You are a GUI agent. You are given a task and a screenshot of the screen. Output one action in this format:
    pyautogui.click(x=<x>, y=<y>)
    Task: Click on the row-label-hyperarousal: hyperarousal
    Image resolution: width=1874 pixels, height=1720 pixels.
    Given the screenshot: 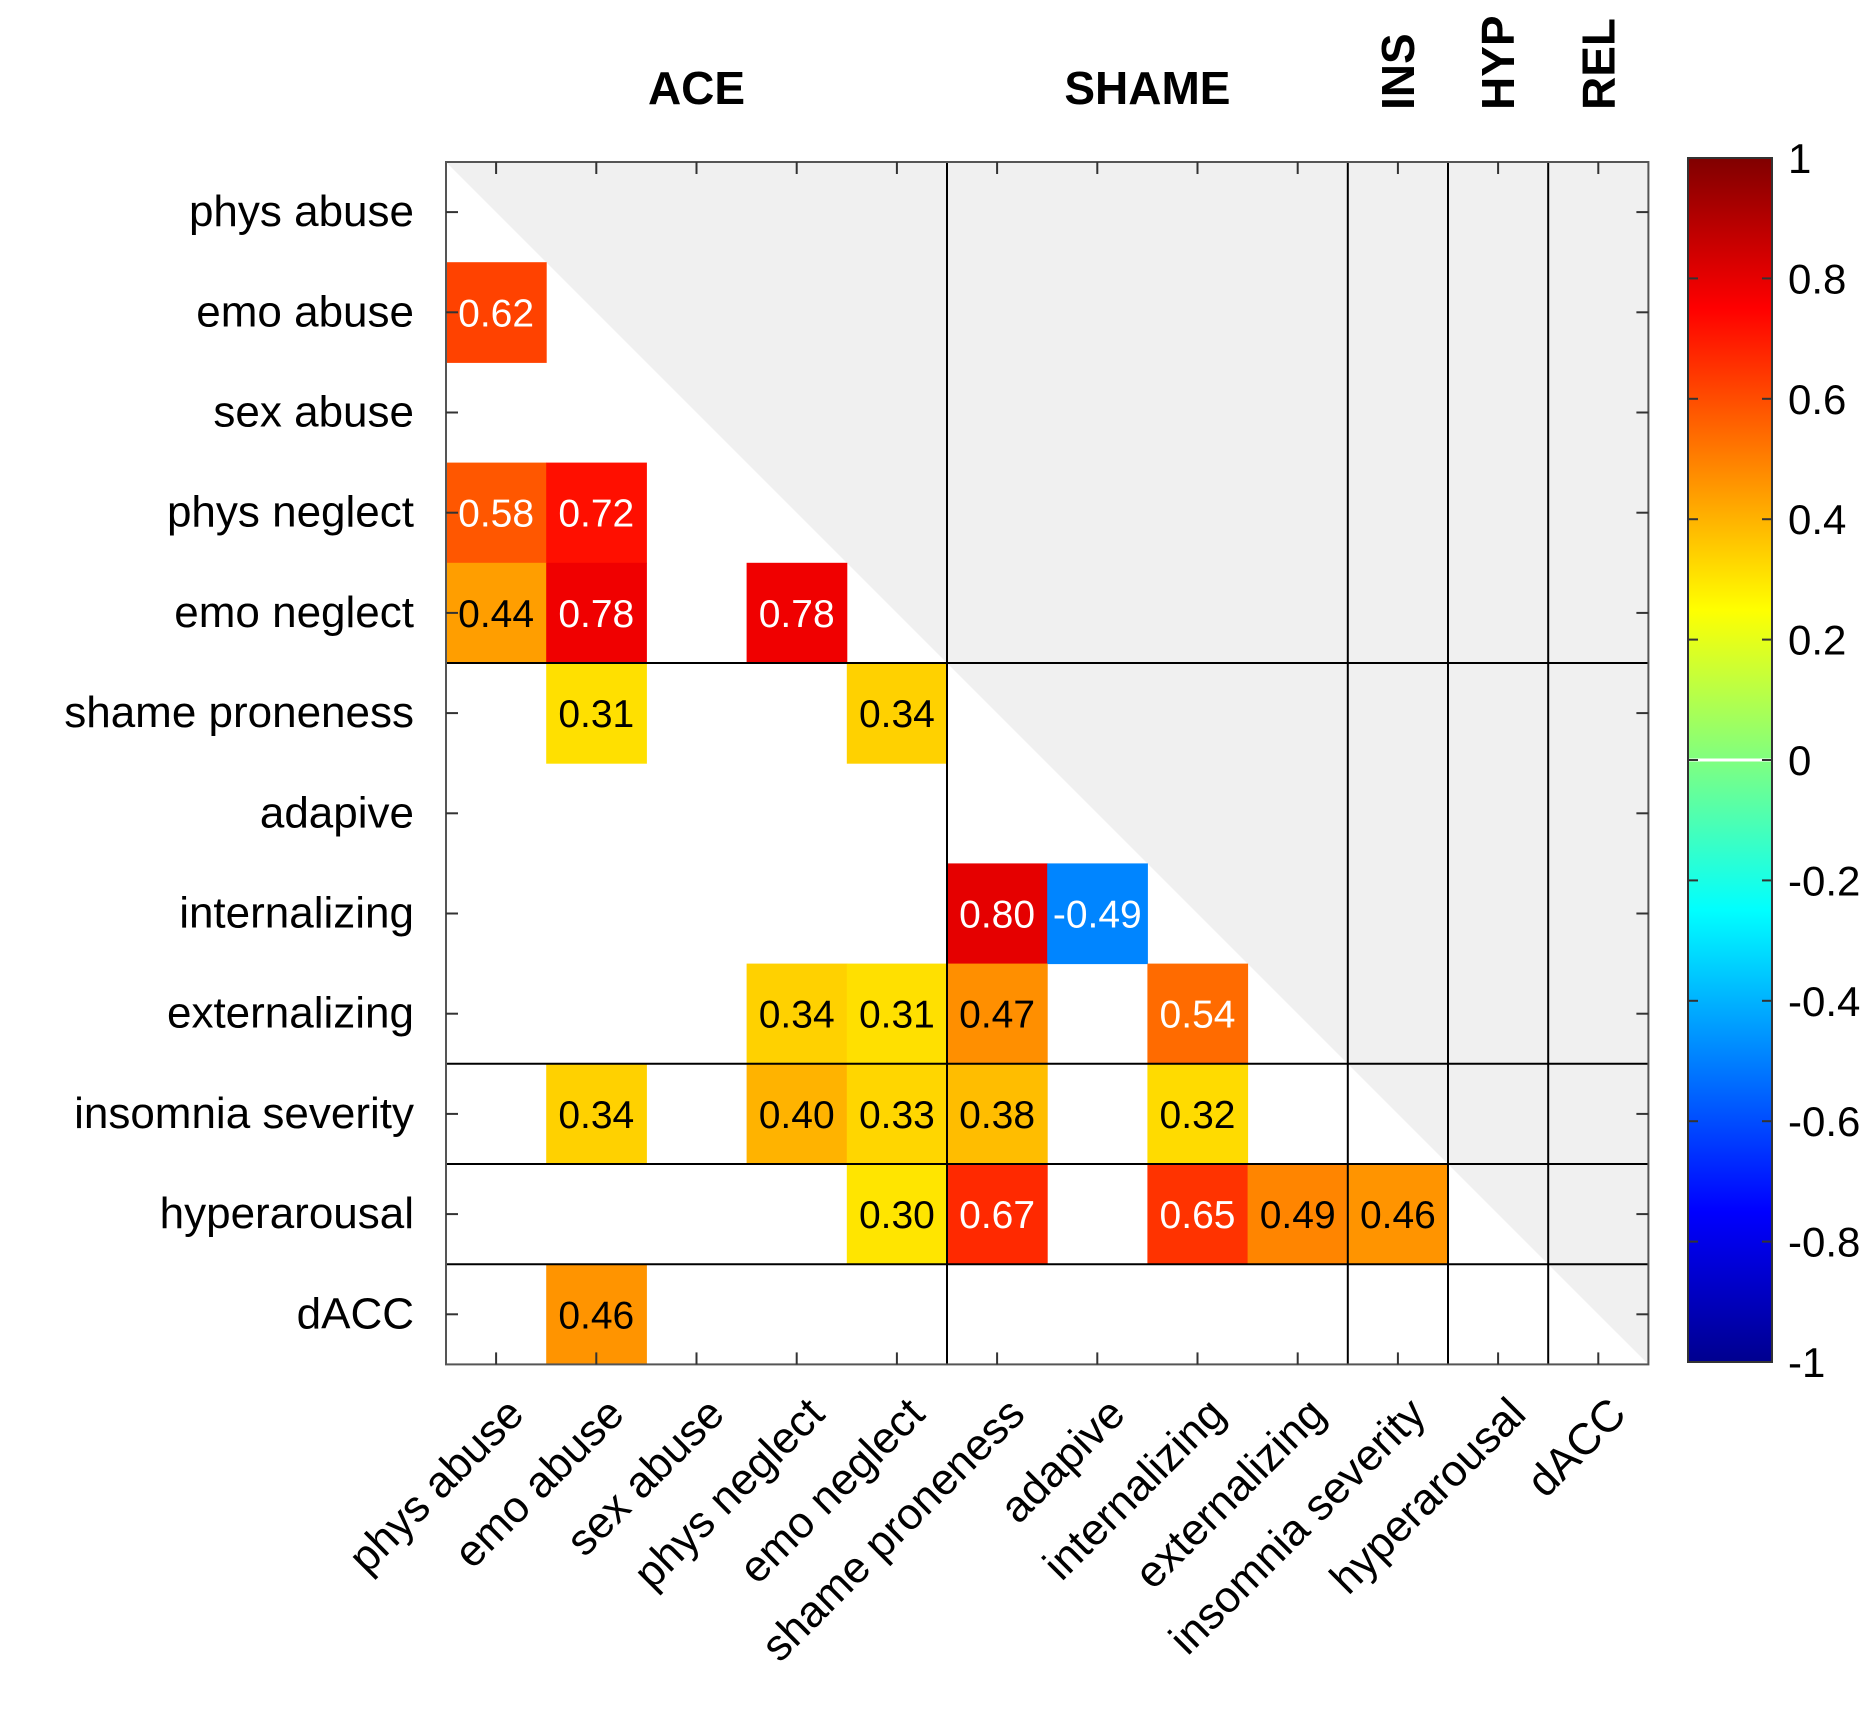 What is the action you would take?
    pyautogui.click(x=287, y=1213)
    